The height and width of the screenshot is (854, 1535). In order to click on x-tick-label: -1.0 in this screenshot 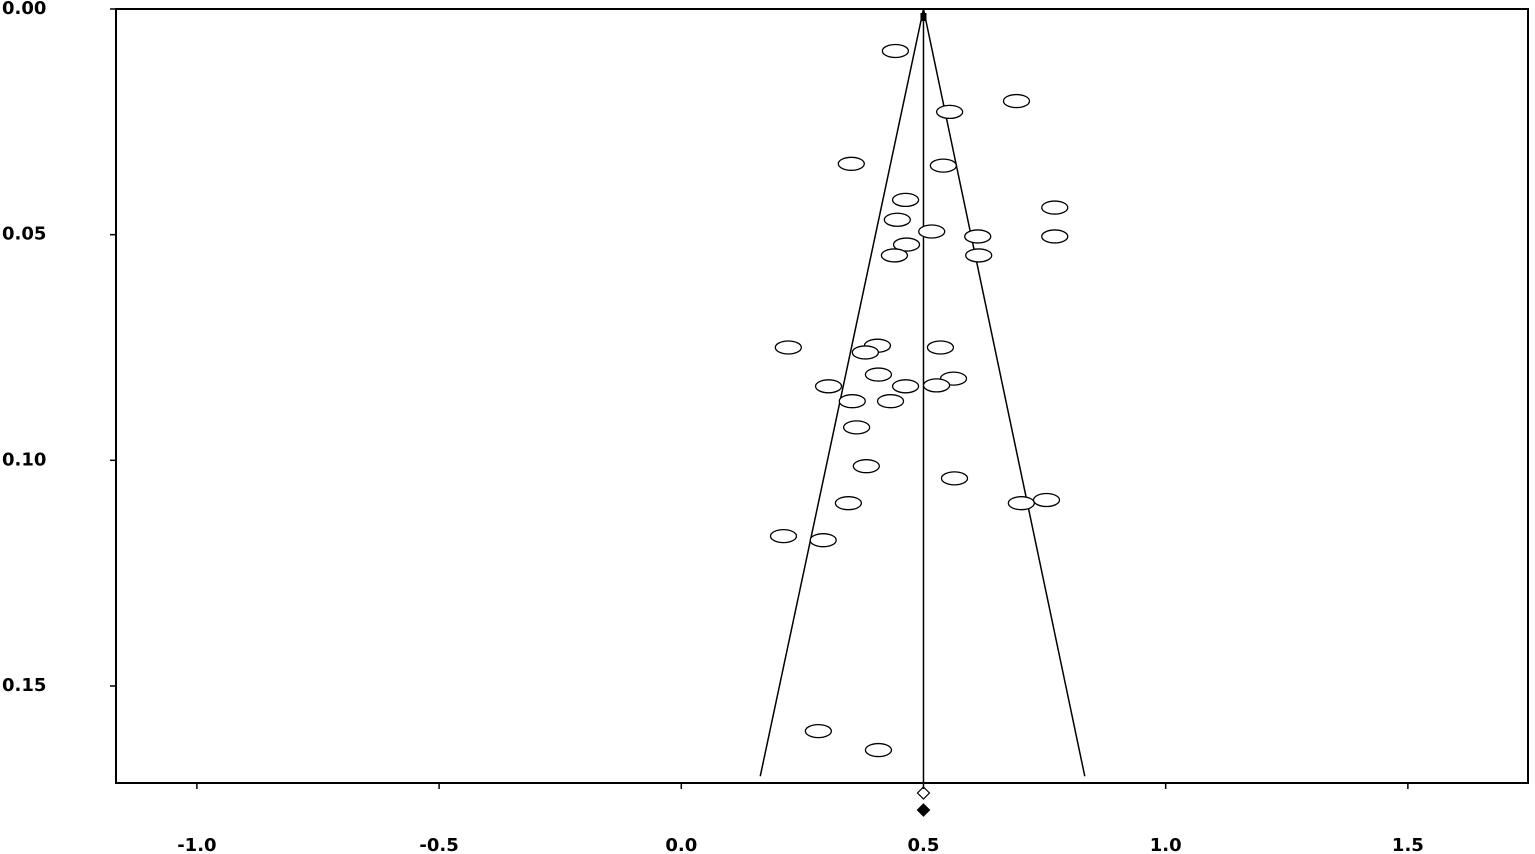, I will do `click(196, 844)`.